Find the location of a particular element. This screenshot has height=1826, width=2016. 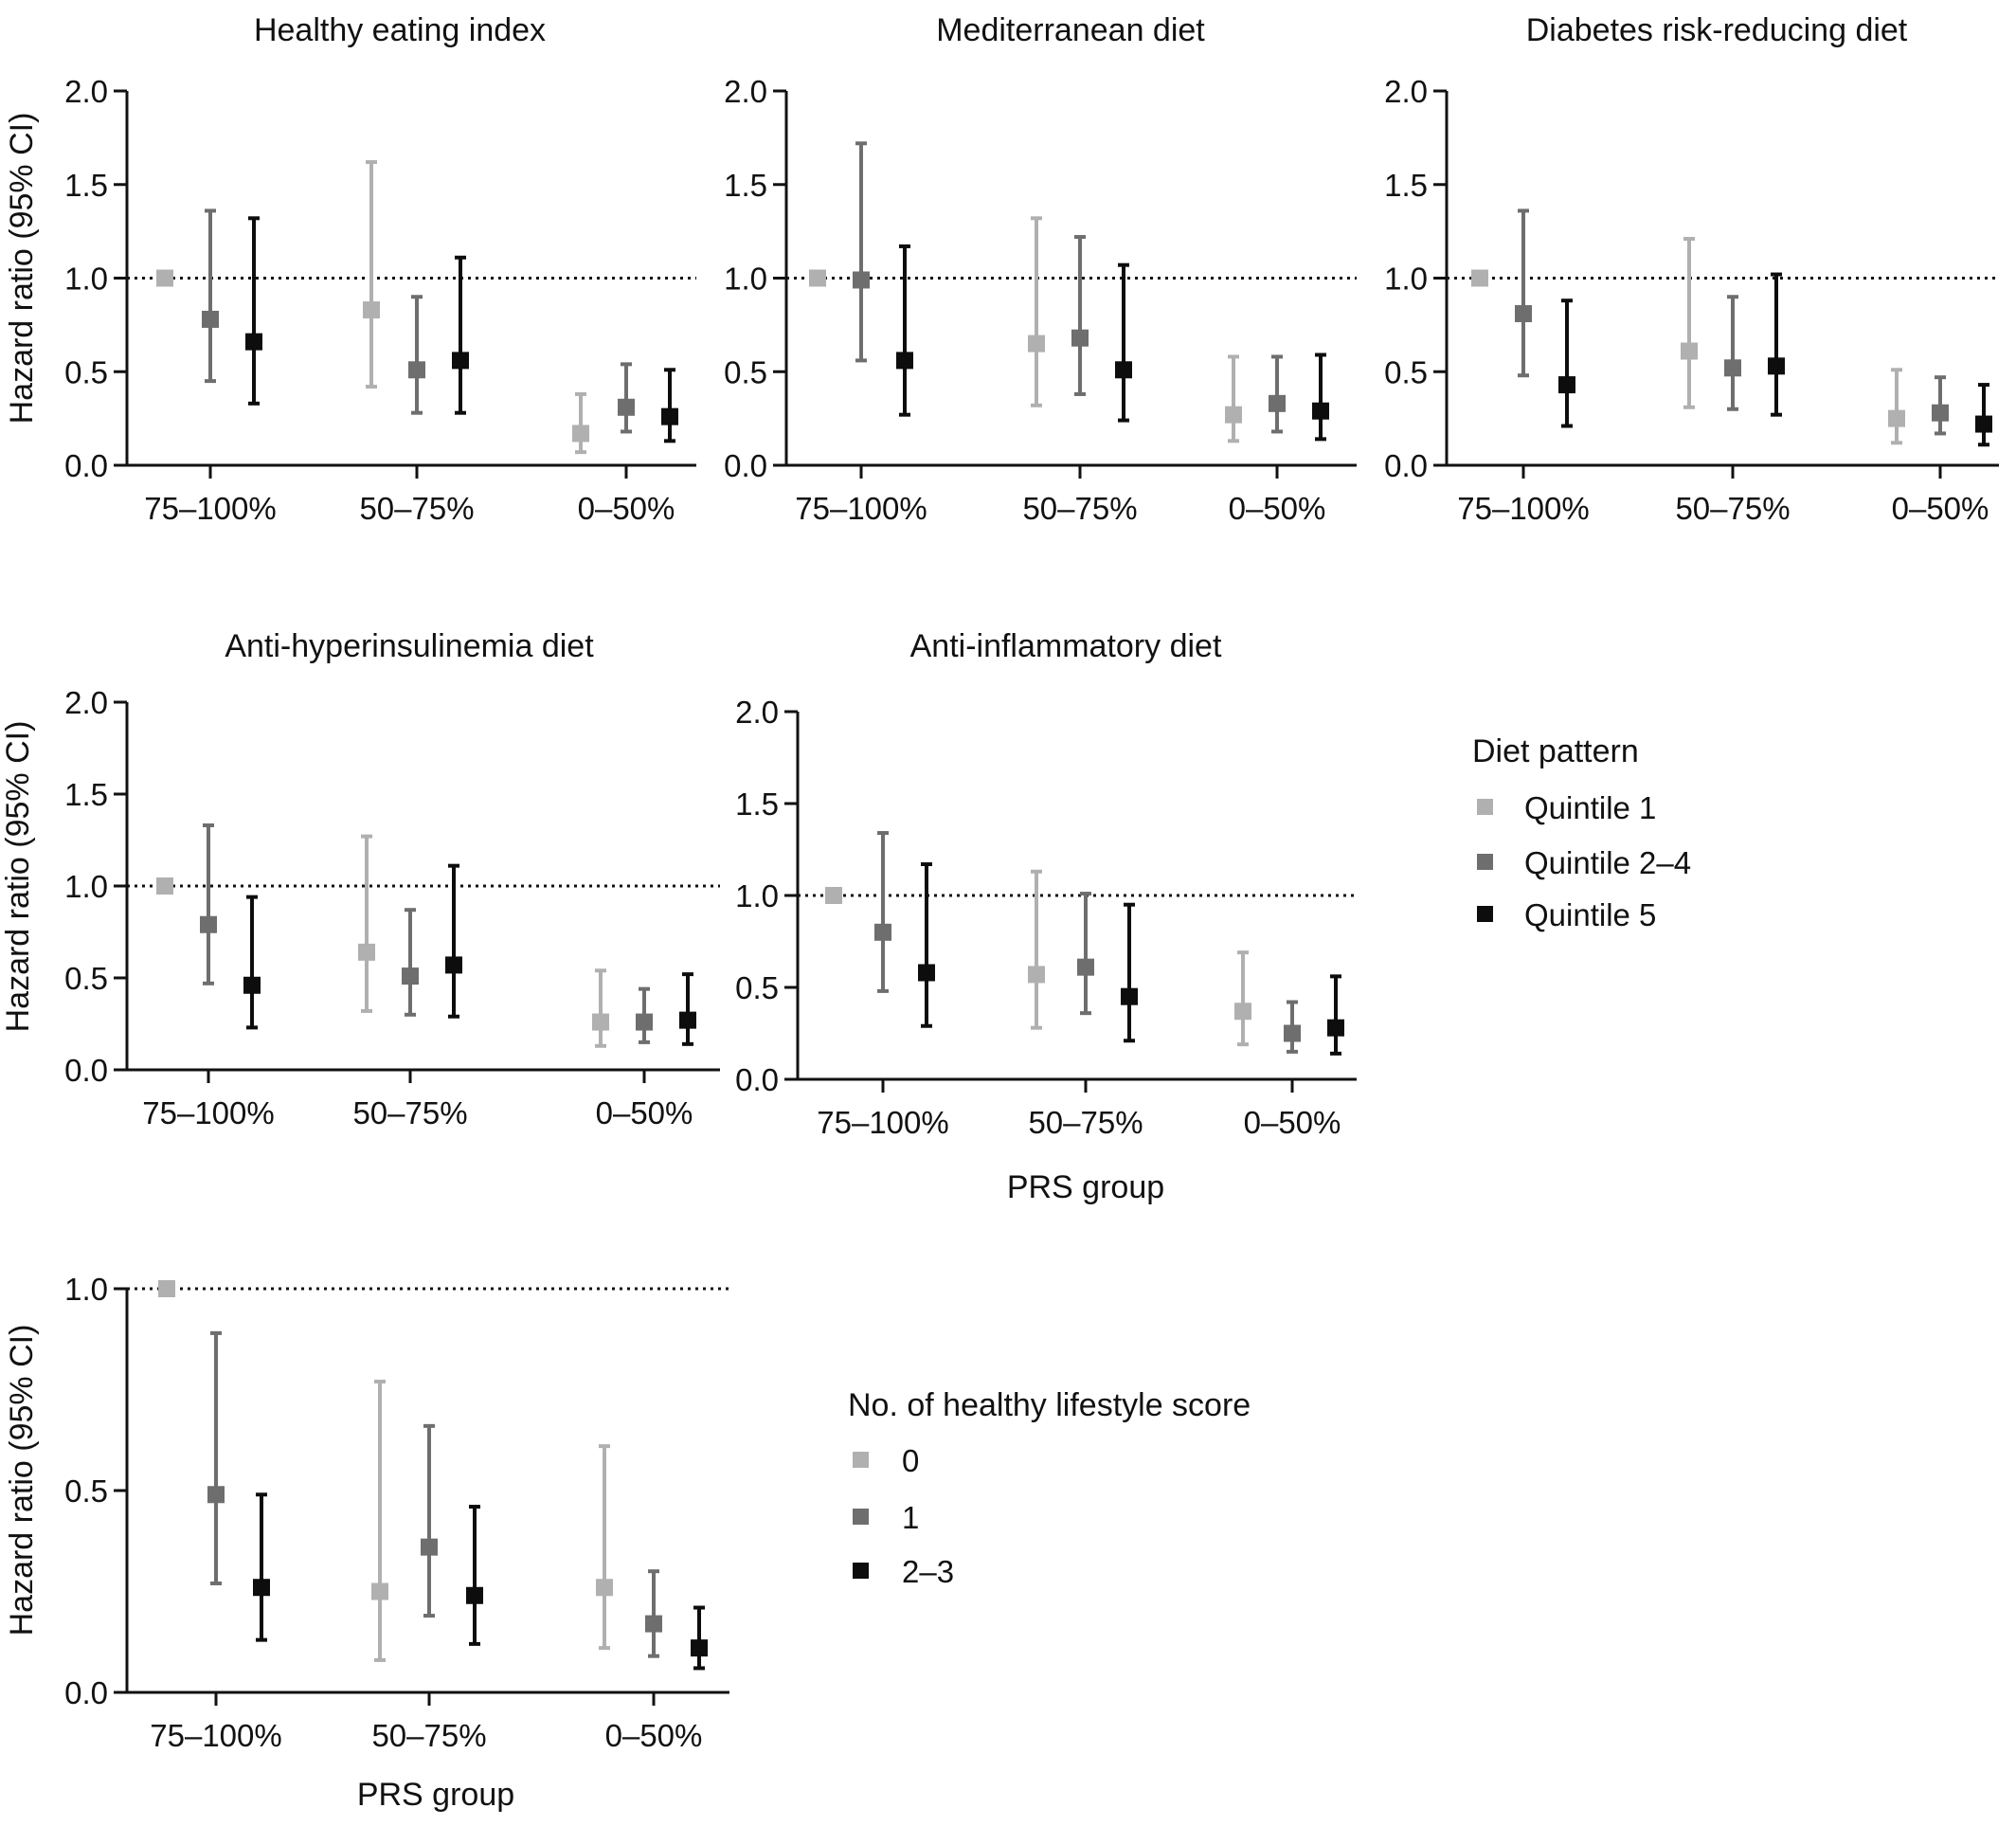

panel-title: Anti-hyperinsulinemia diet is located at coordinates (409, 646).